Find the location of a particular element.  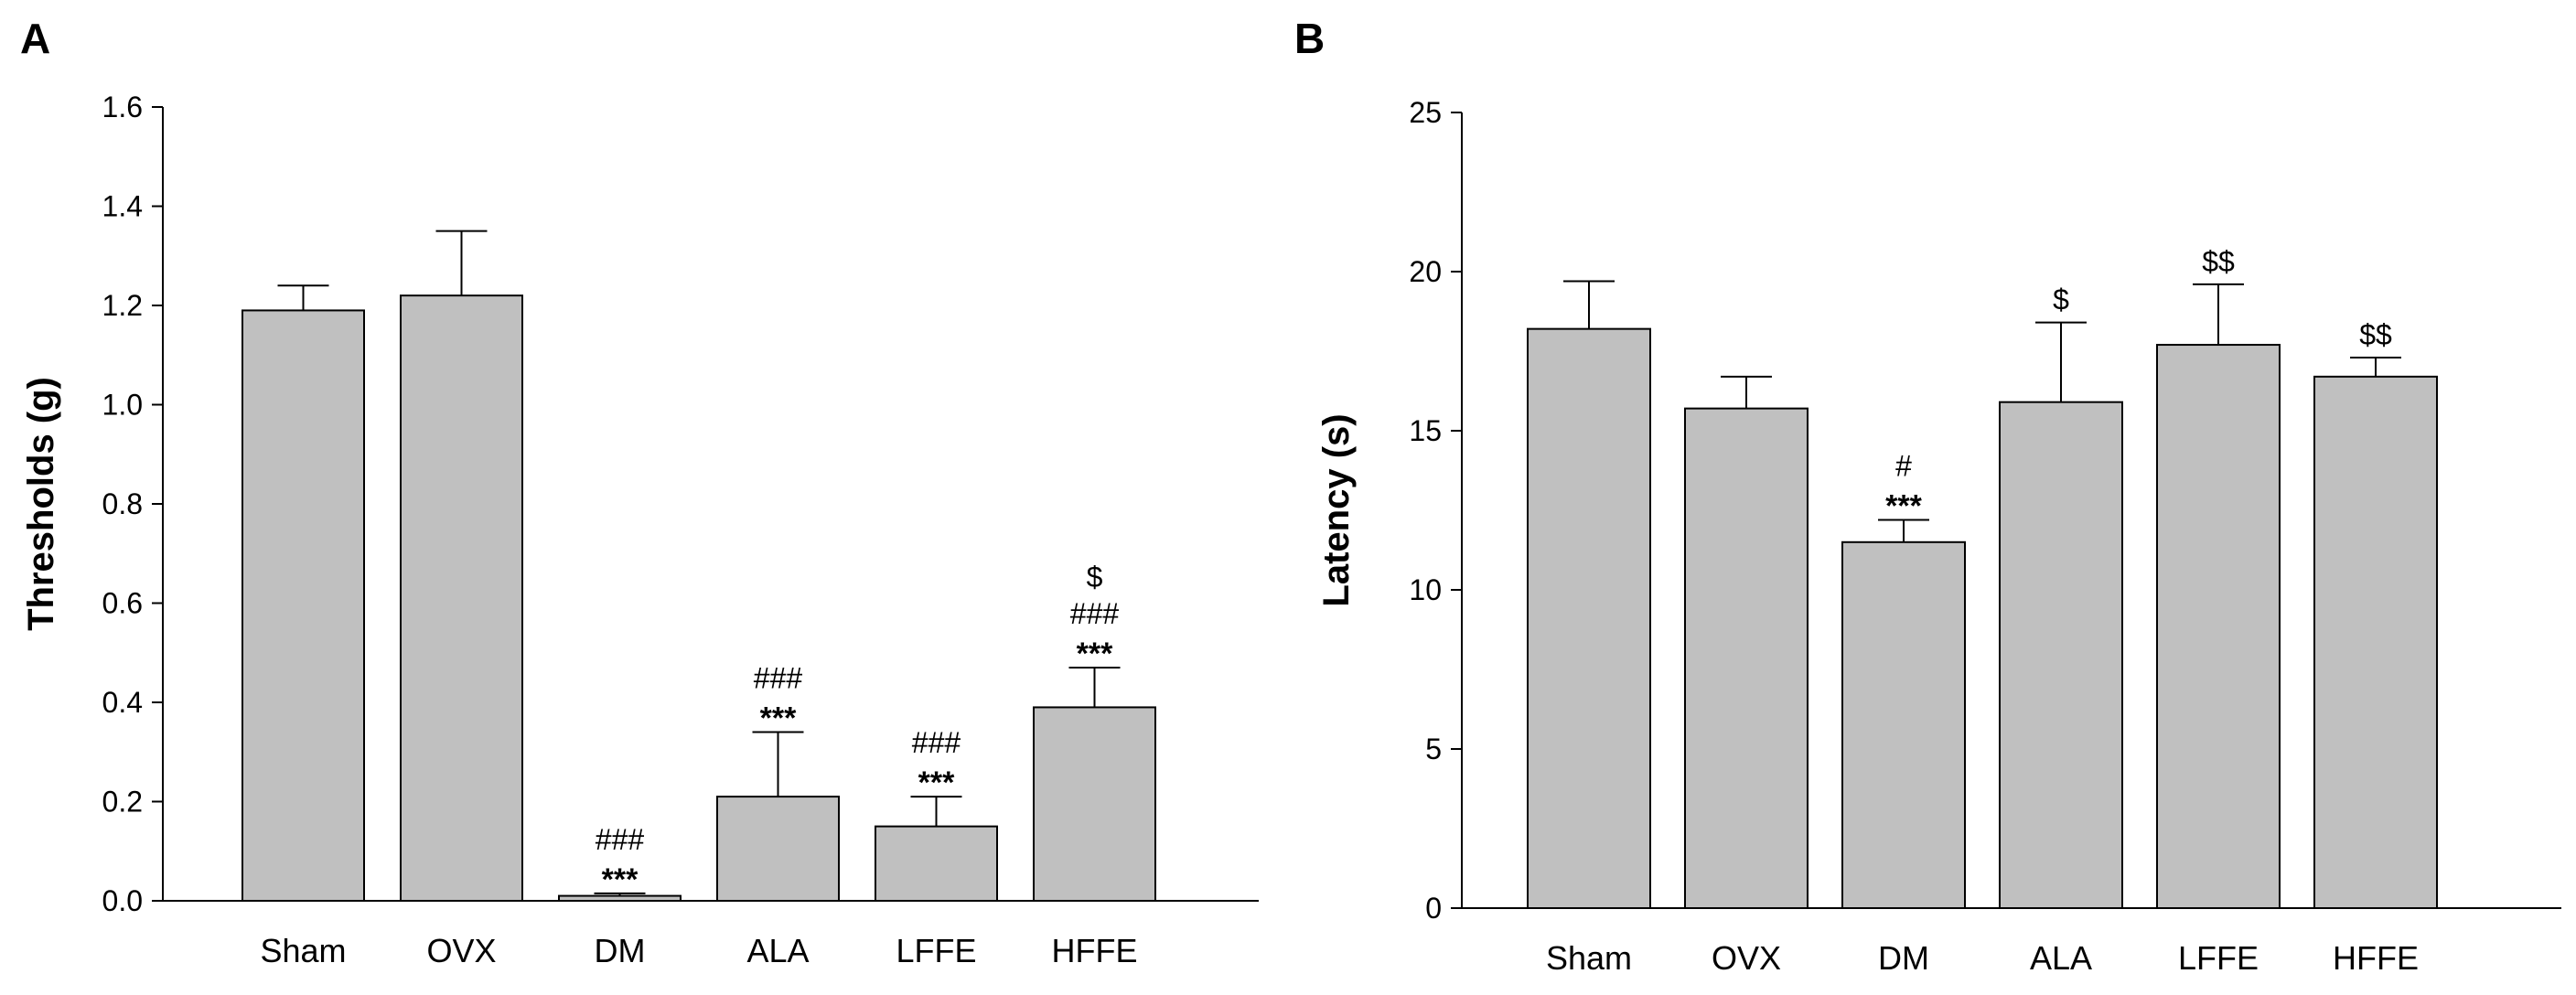

panel-letter: B is located at coordinates (1310, 39).